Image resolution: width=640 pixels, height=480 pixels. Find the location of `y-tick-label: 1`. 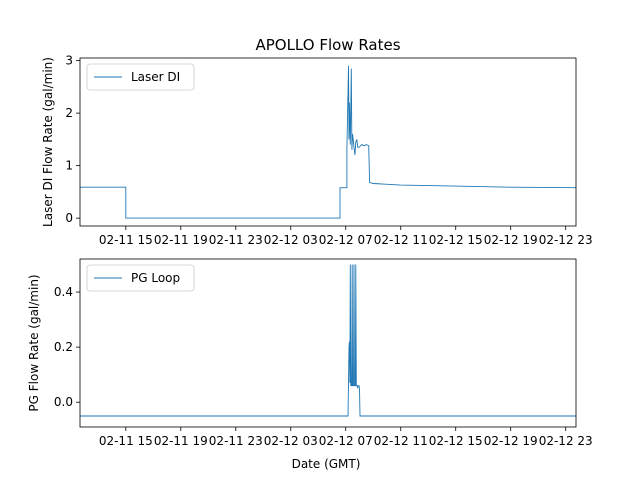

y-tick-label: 1 is located at coordinates (69, 166).